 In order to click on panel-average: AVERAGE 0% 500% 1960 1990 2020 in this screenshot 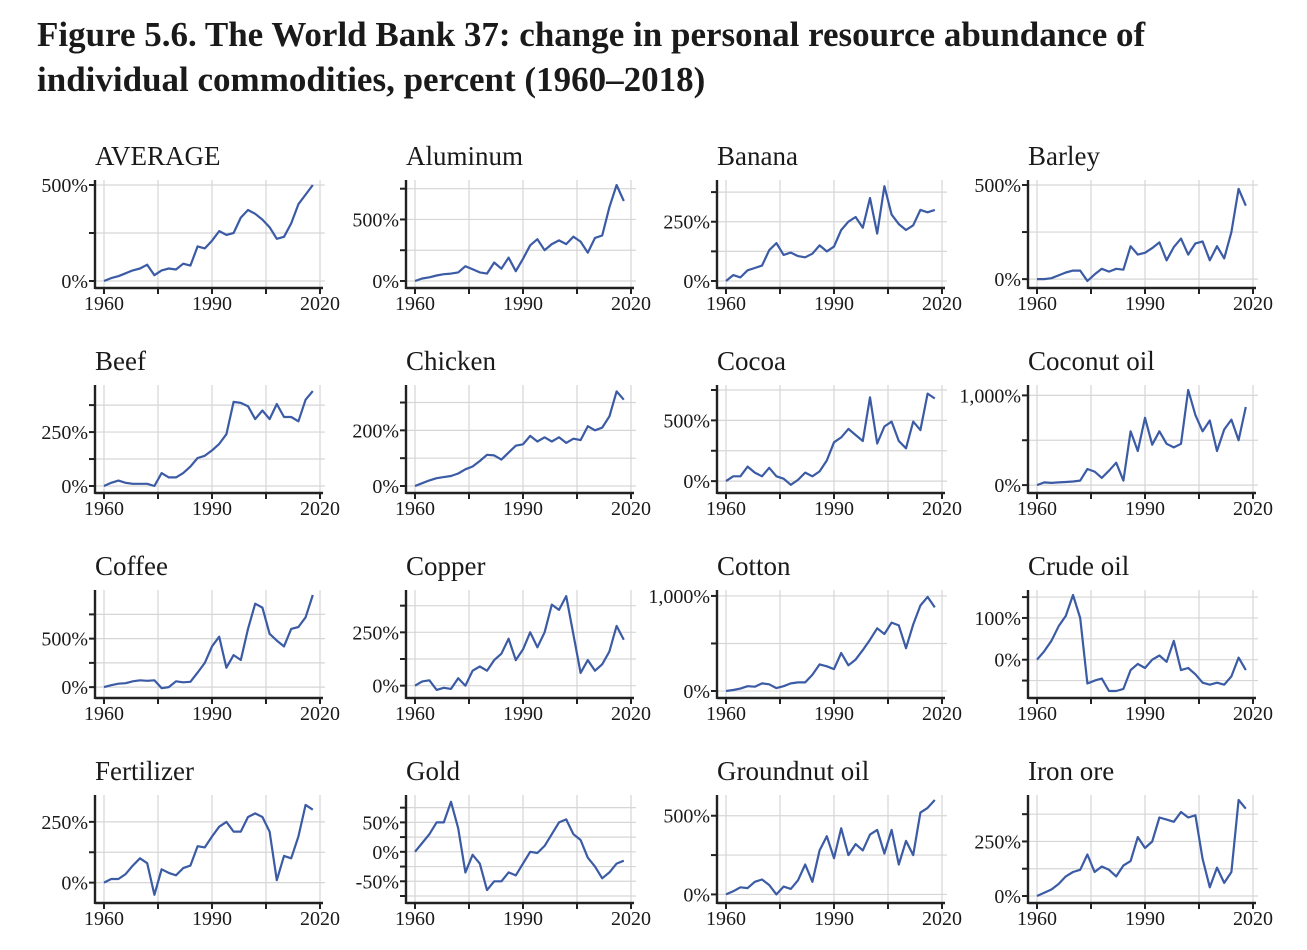, I will do `click(185, 235)`.